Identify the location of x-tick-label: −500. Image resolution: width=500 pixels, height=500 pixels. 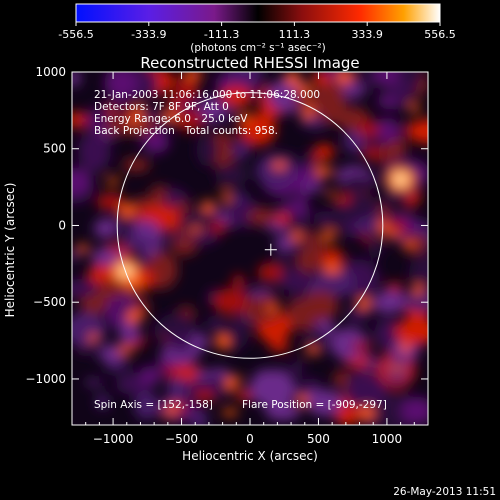
(181, 439).